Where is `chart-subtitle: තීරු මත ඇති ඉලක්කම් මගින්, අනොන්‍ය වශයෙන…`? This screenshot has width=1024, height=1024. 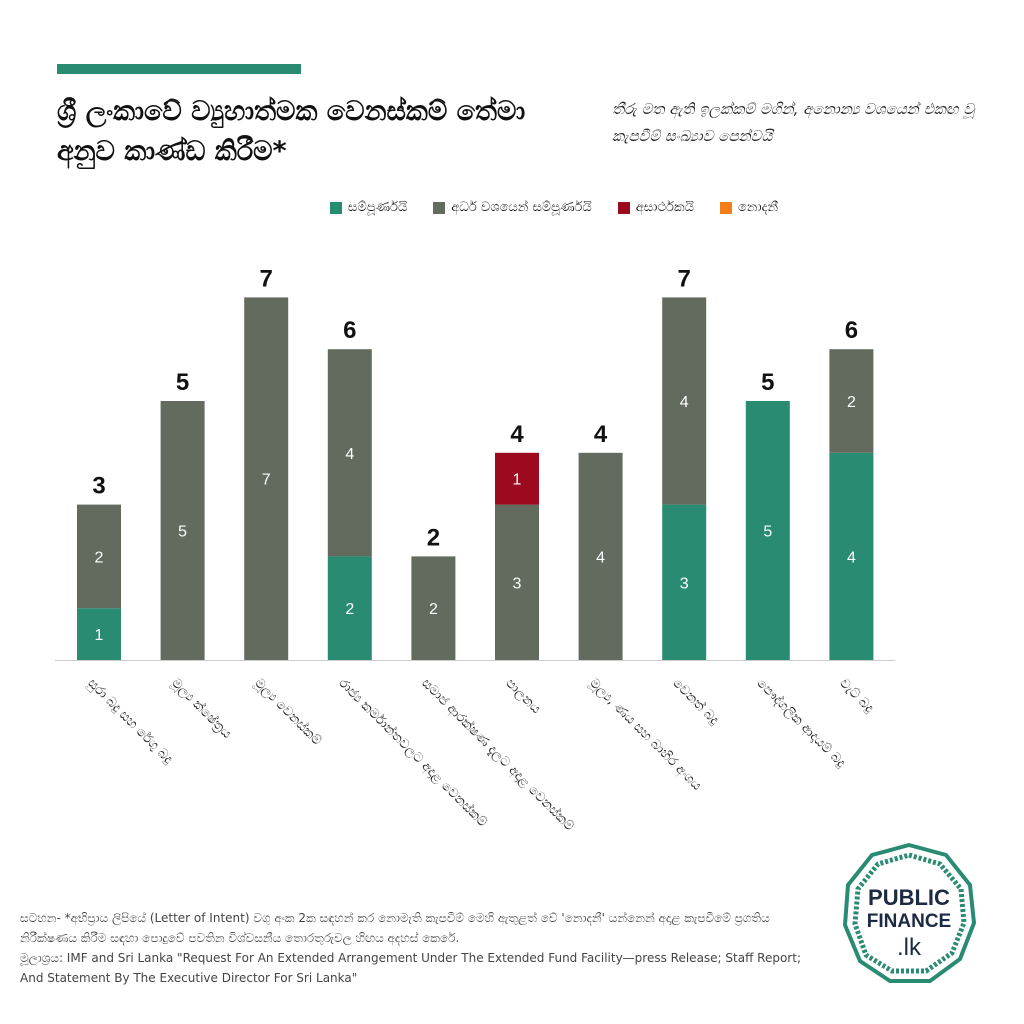 chart-subtitle: තීරු මත ඇති ඉලක්කම් මගින්, අනොන්‍ය වශයෙන… is located at coordinates (793, 122).